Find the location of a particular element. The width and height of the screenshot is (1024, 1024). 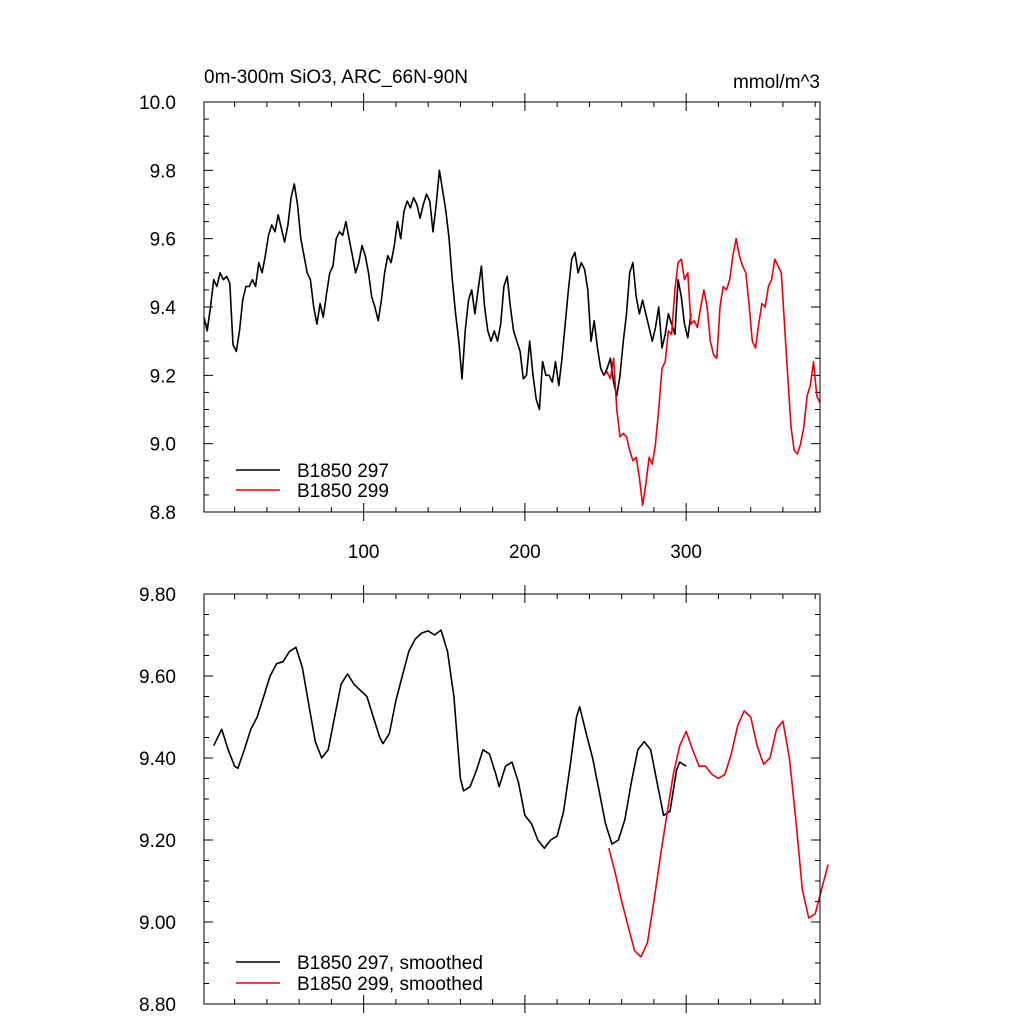

top-ytick-label: 10.0 is located at coordinates (157, 103).